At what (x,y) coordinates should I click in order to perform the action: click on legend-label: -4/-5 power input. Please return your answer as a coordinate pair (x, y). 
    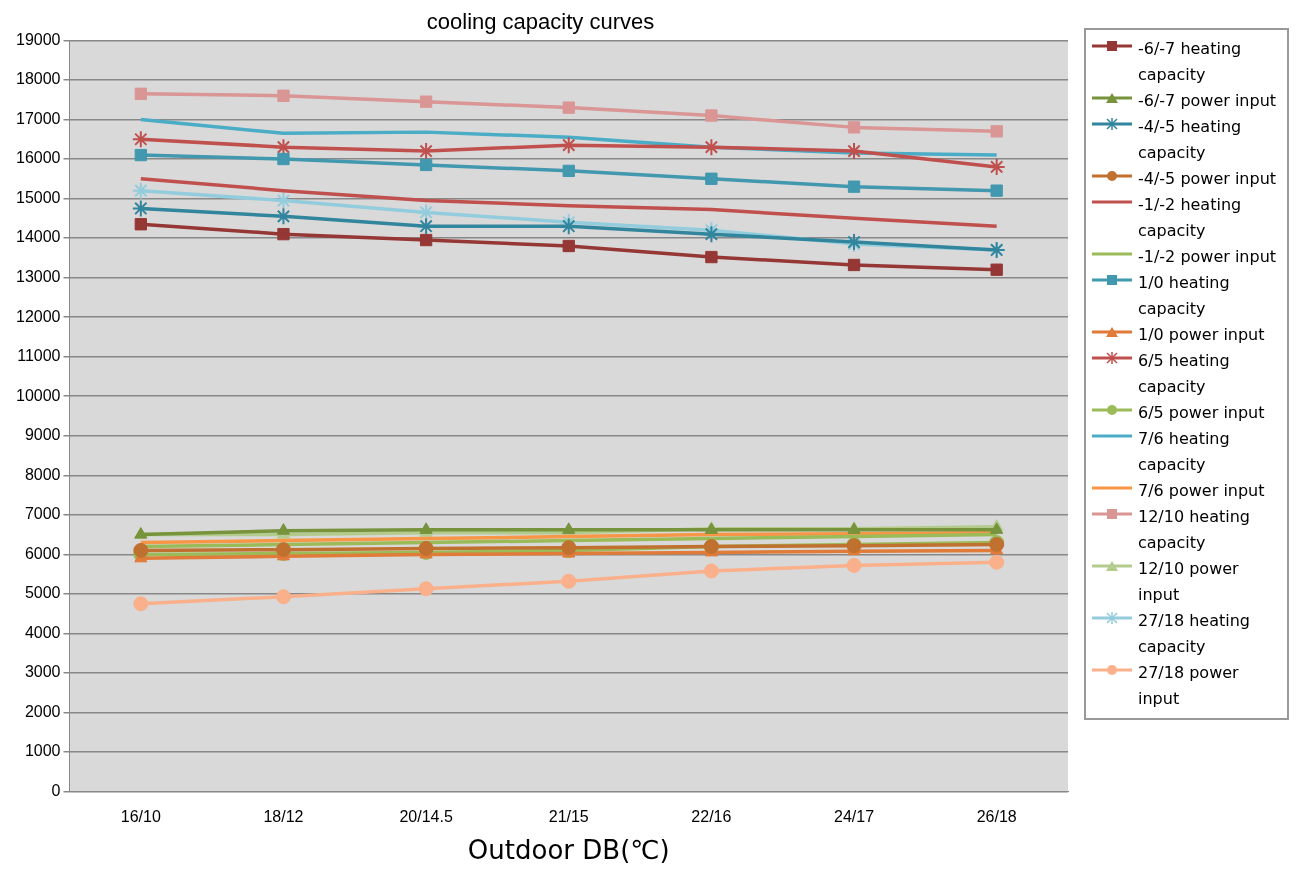
    Looking at the image, I should click on (1207, 179).